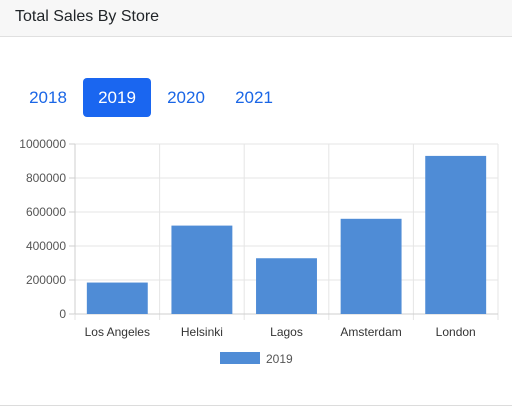 This screenshot has height=410, width=512. What do you see at coordinates (256, 18) in the screenshot?
I see `card-header: Total Sales By Store` at bounding box center [256, 18].